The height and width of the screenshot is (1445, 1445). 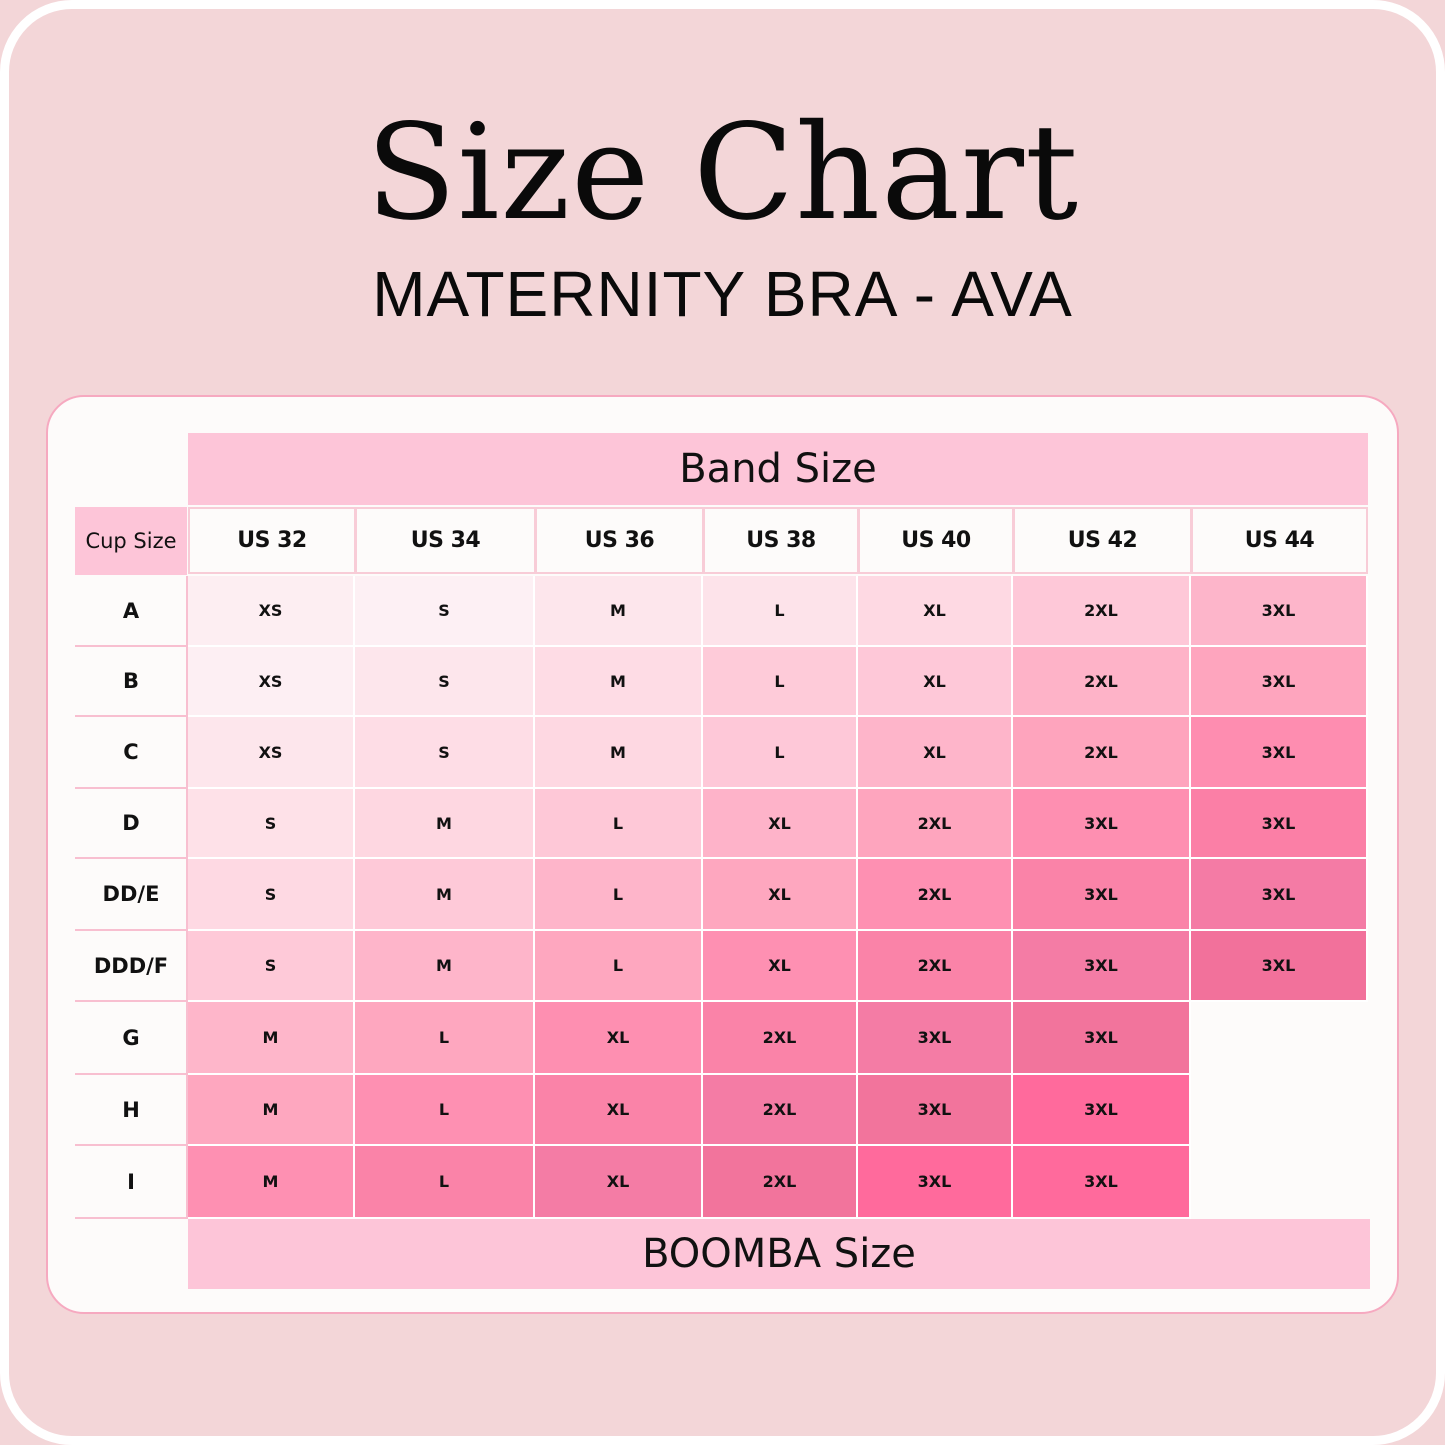 I want to click on band-size-header: Band Size, so click(x=778, y=469).